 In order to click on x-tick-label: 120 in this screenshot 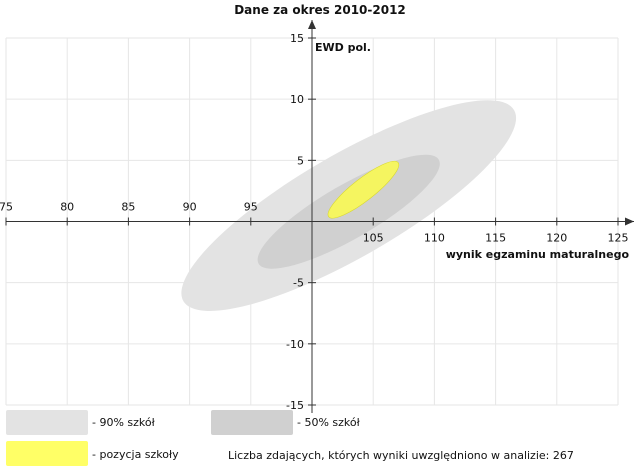, I will do `click(556, 238)`.